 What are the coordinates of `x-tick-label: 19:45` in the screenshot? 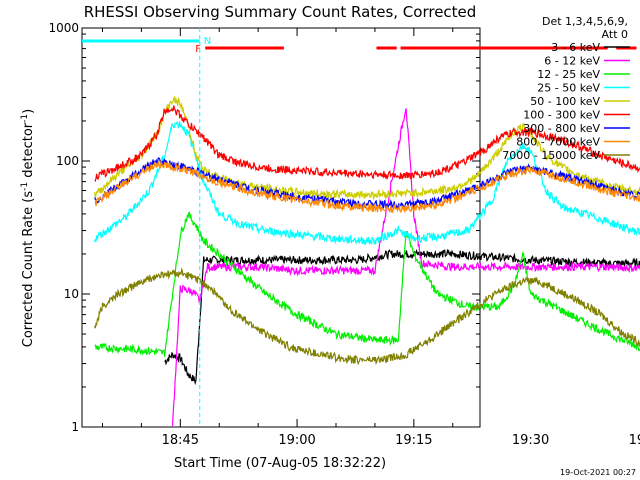 It's located at (634, 440).